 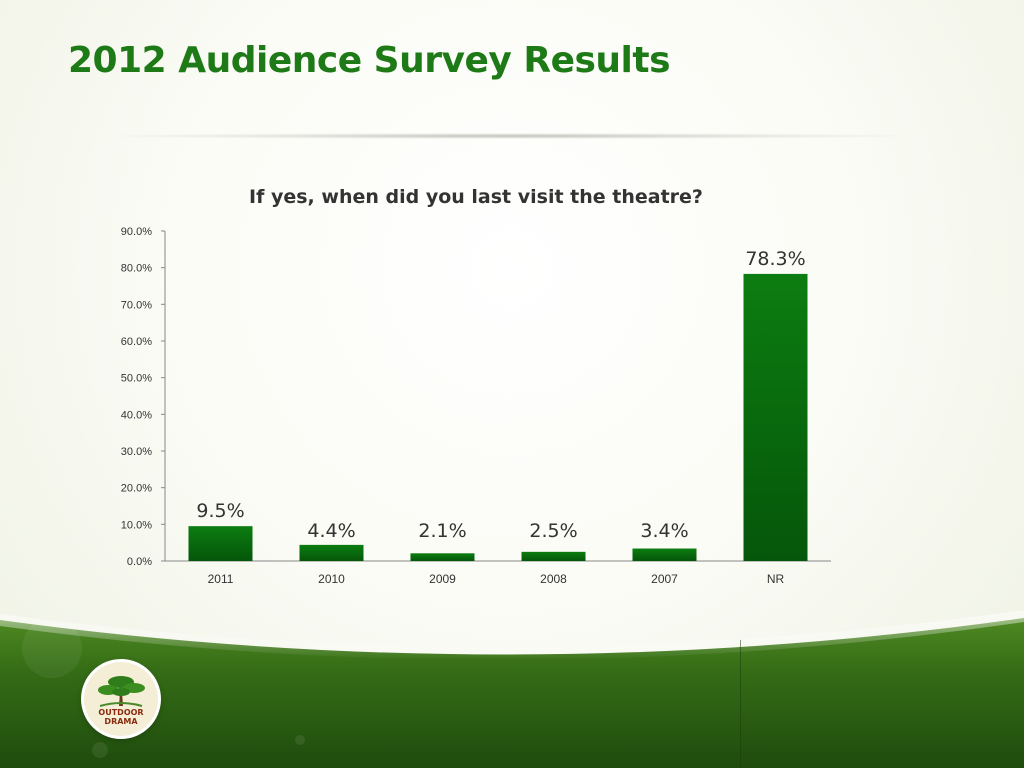 I want to click on bar-2008, so click(x=553, y=556).